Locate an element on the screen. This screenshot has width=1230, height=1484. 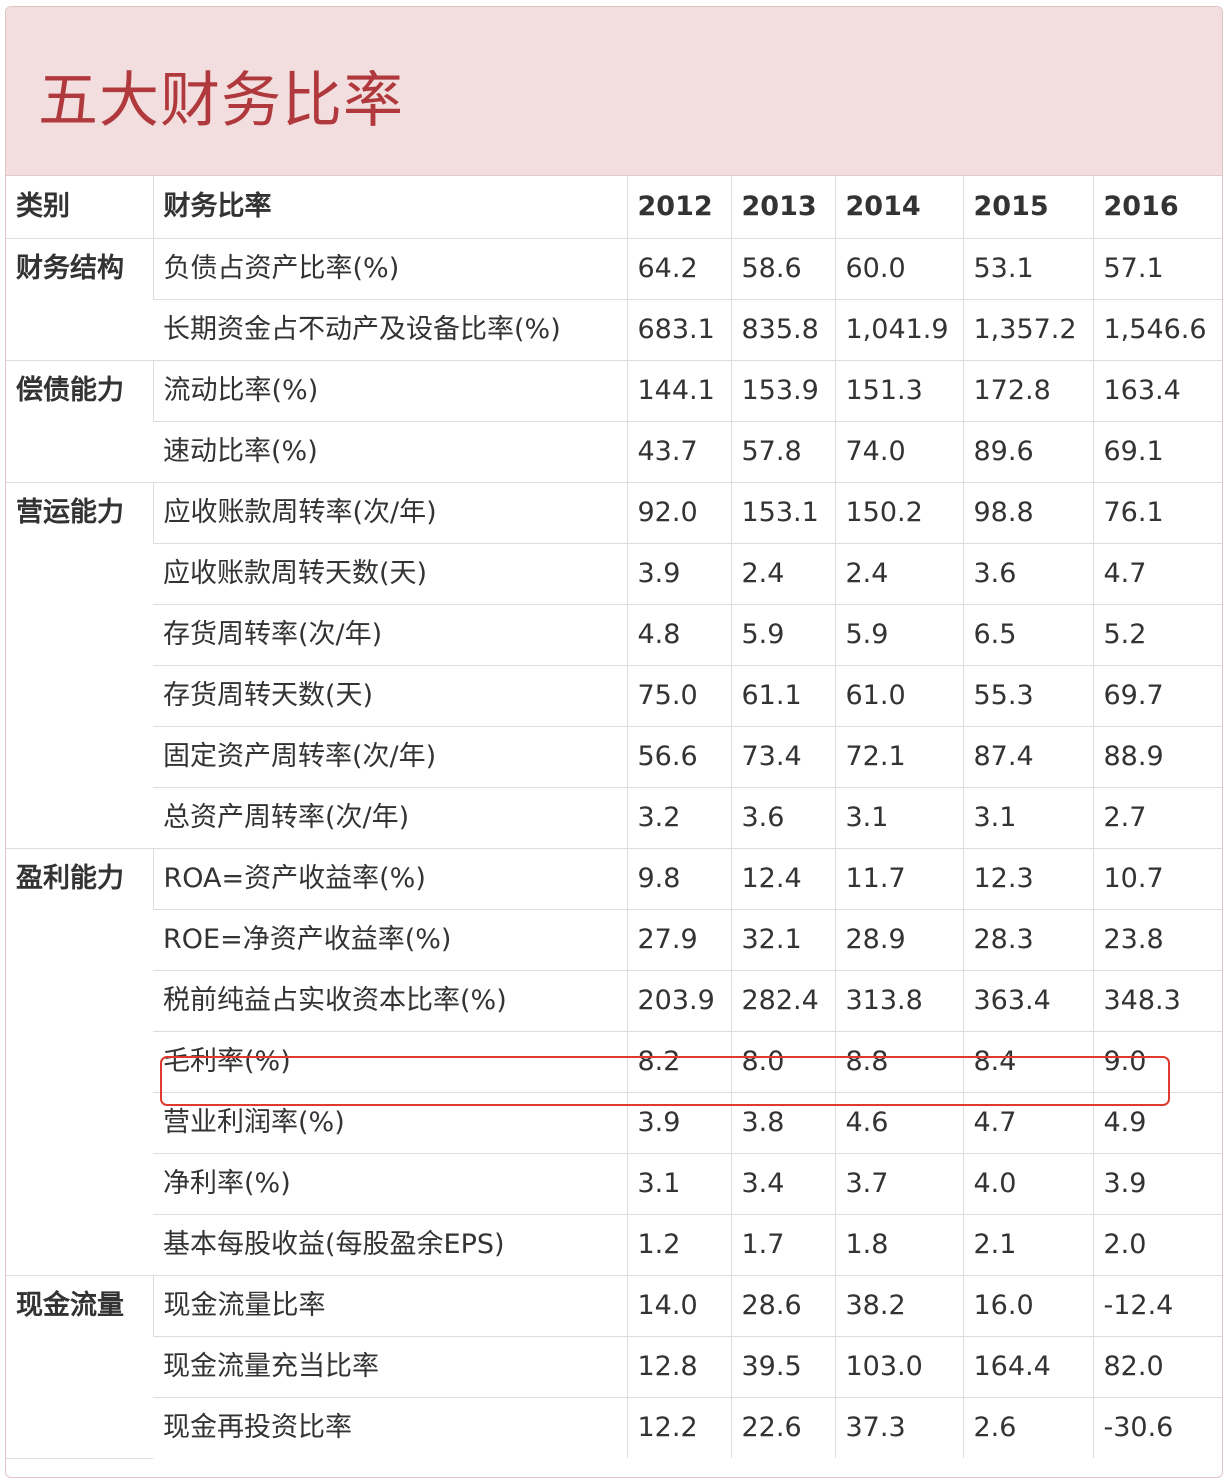
value-cell: 3.7 is located at coordinates (898, 1184).